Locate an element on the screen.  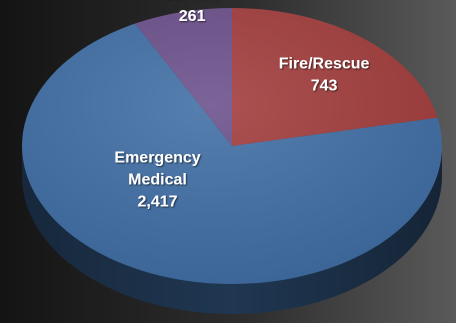
slice-name-label: Fire/Rescue is located at coordinates (324, 64).